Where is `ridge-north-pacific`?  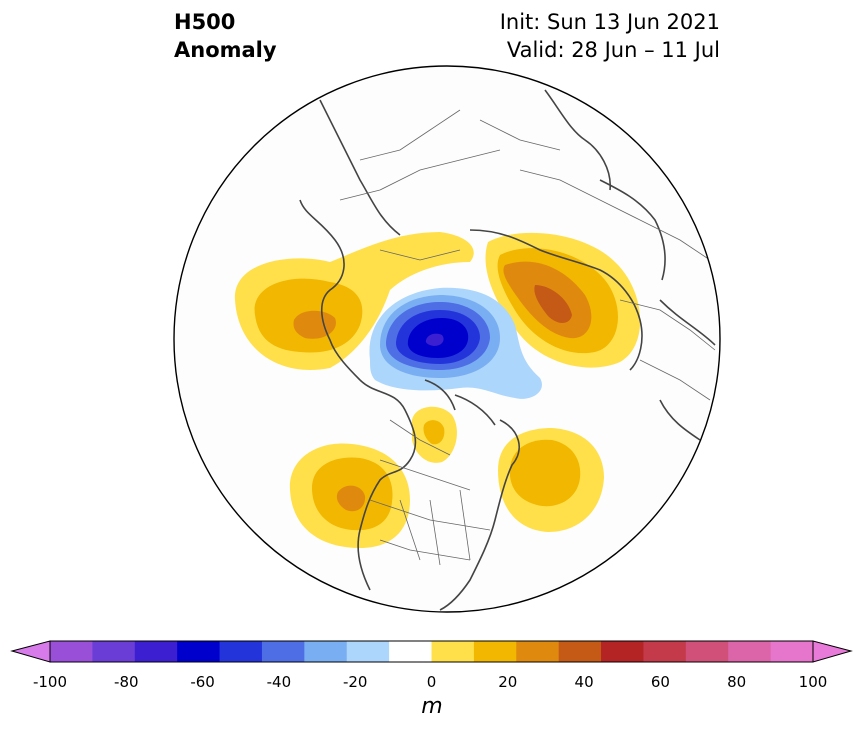
ridge-north-pacific is located at coordinates (354, 301).